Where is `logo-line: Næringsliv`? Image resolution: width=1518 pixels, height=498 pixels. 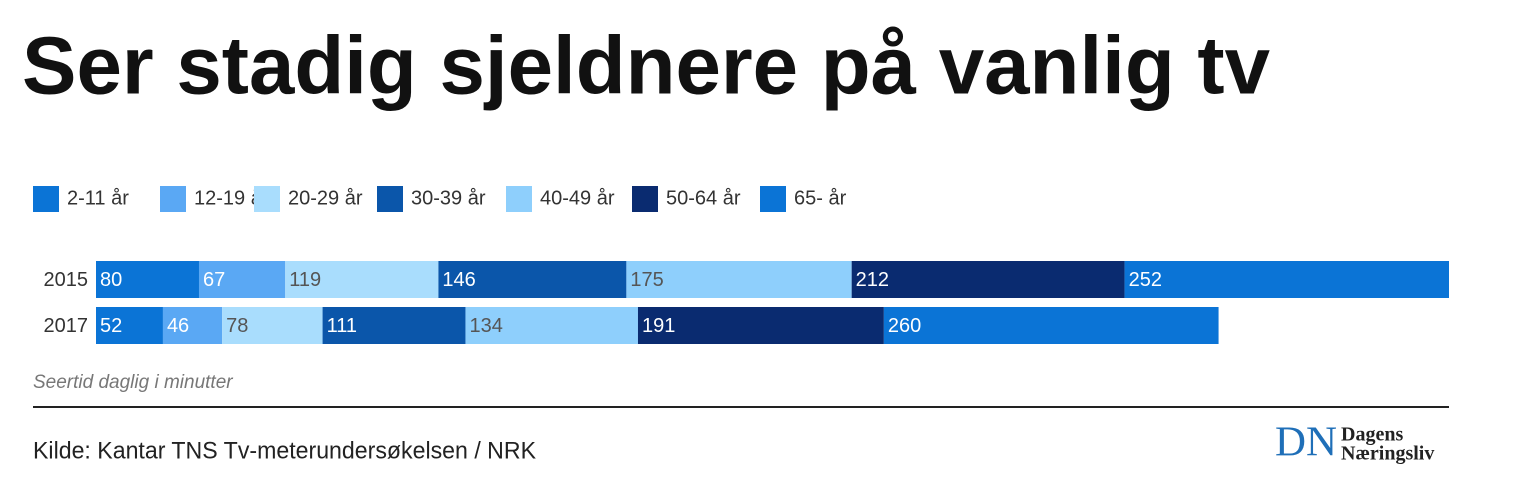
logo-line: Næringsliv is located at coordinates (1387, 454).